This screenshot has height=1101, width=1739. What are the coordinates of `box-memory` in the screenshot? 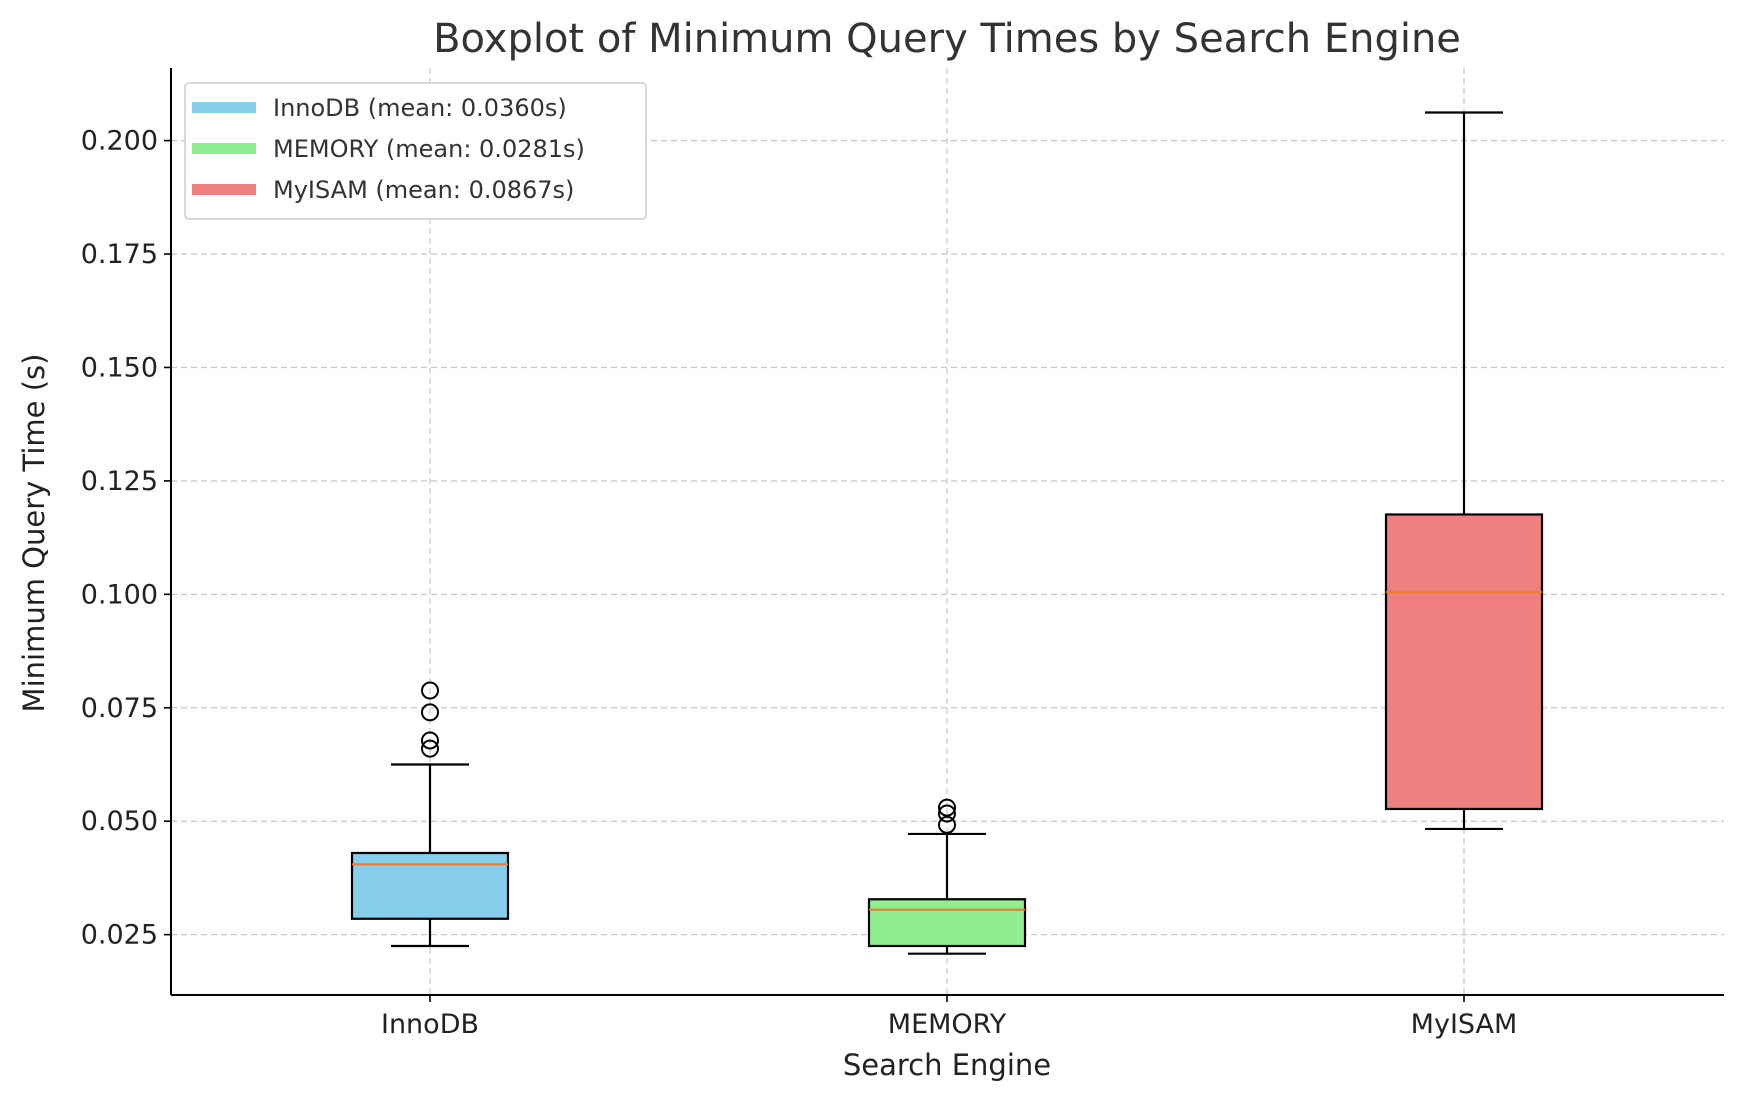 It's located at (947, 876).